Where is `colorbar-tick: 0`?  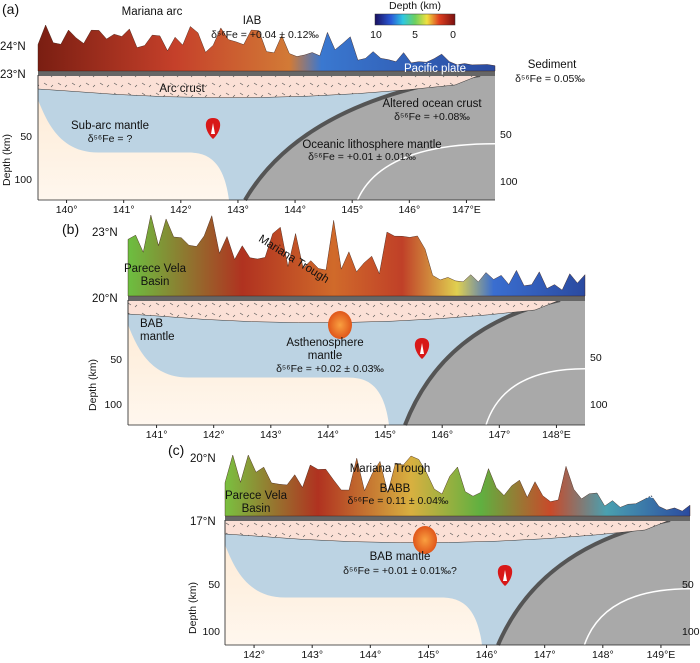 colorbar-tick: 0 is located at coordinates (453, 35).